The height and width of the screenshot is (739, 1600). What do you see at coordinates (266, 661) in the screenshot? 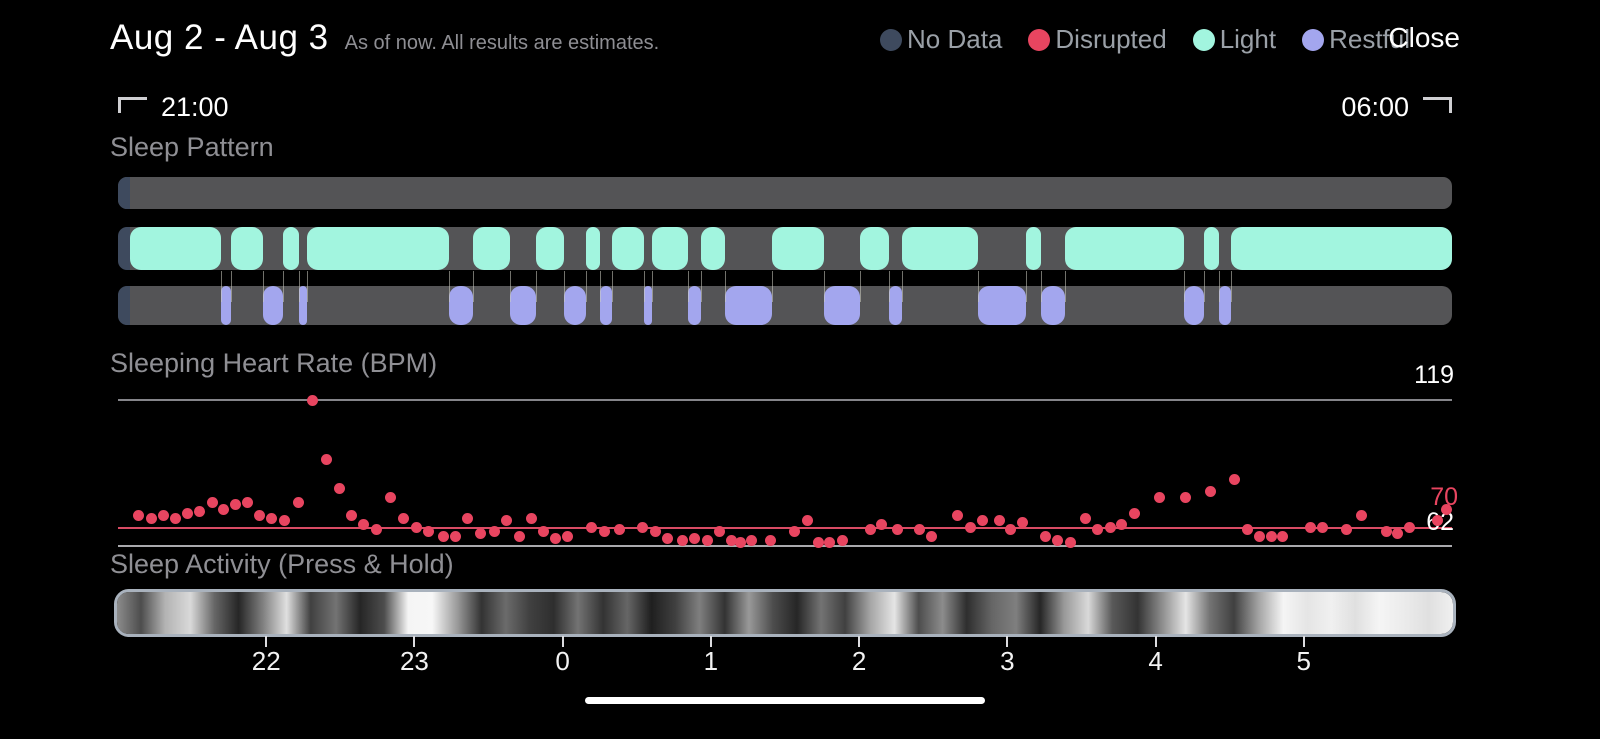
I see `hour-label: 22` at bounding box center [266, 661].